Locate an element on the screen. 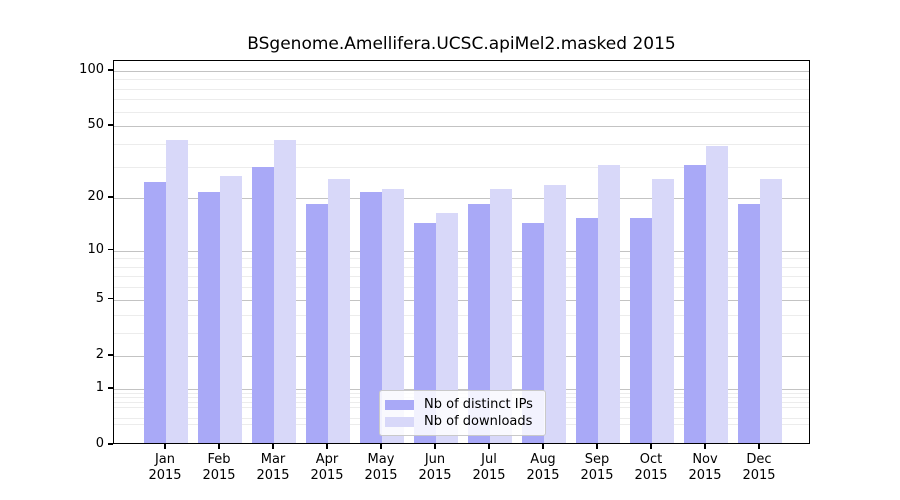 The image size is (900, 500). x-tick-label: Jul 2015 is located at coordinates (489, 467).